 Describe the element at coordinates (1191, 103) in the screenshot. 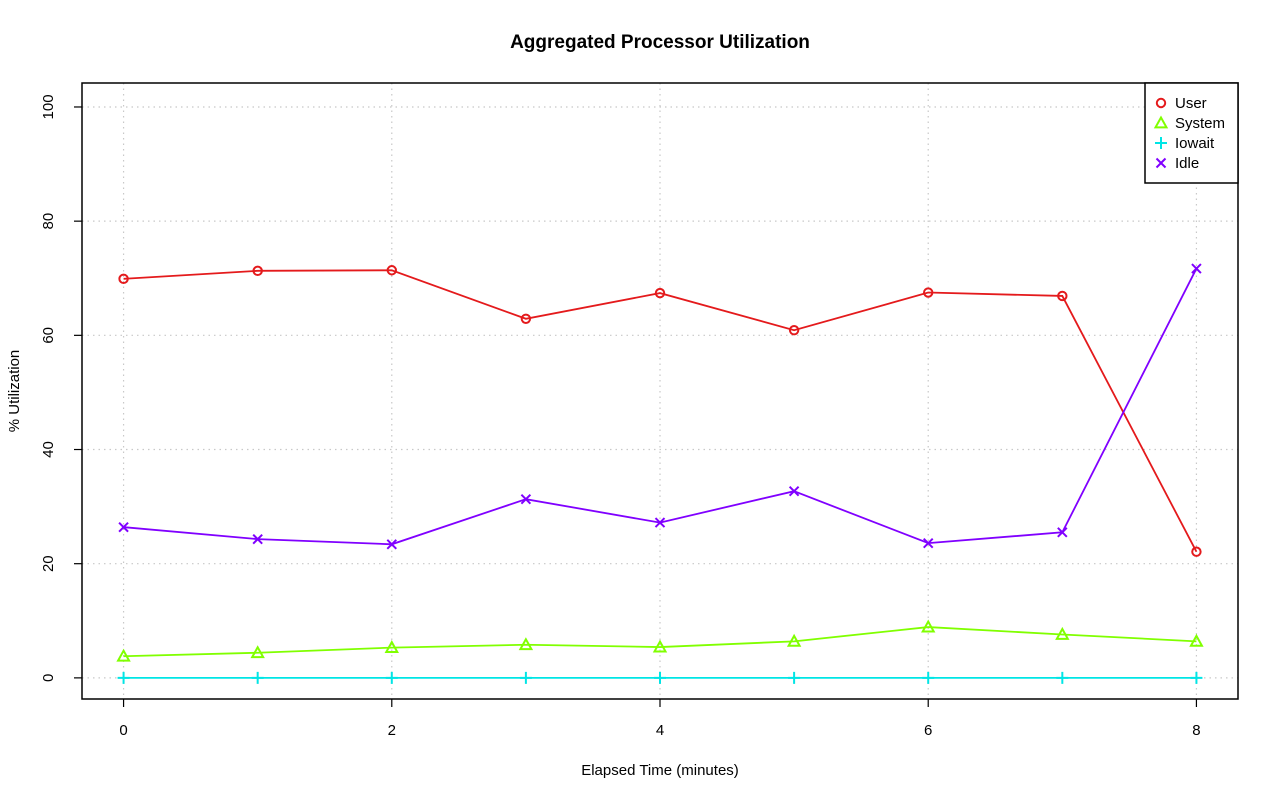

I see `legend-label-user: User` at that location.